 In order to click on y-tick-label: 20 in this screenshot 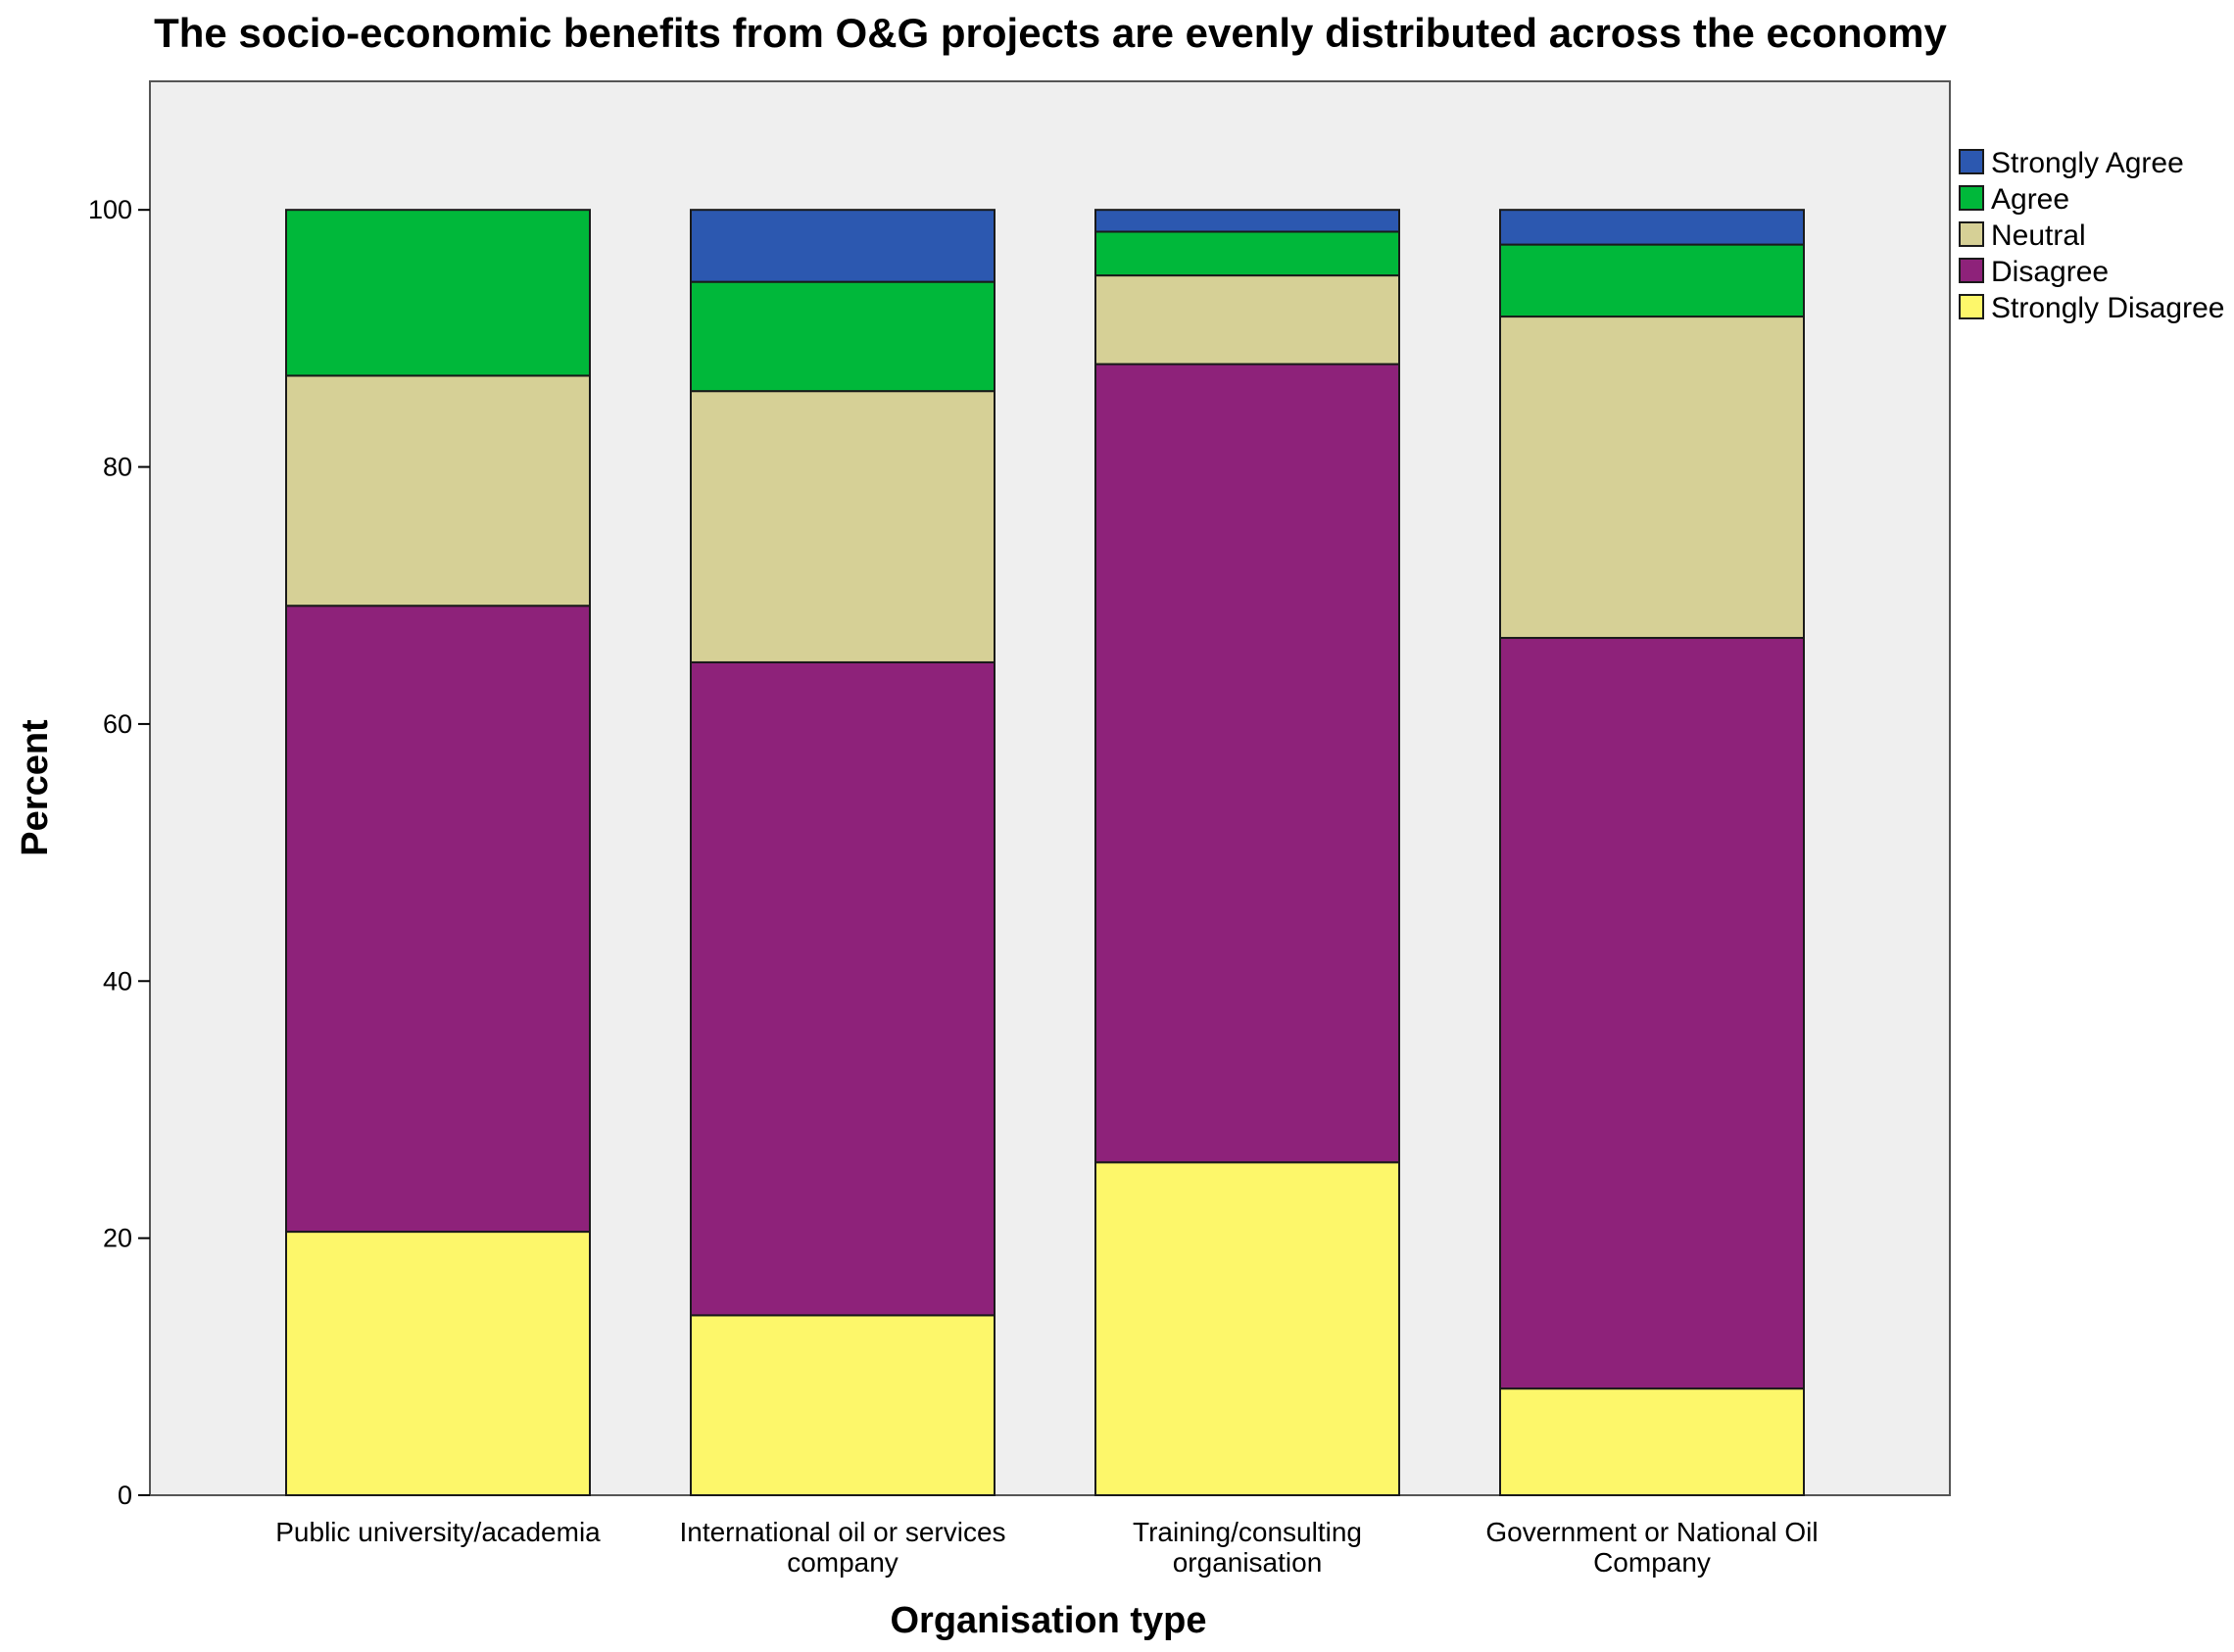, I will do `click(118, 1238)`.